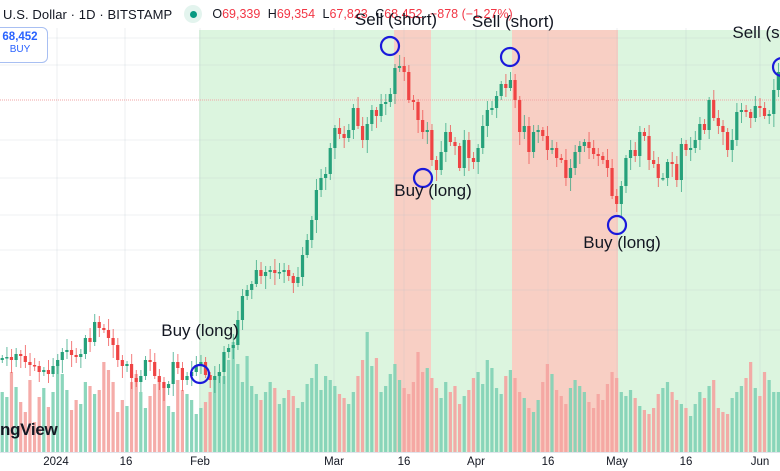 Image resolution: width=780 pixels, height=471 pixels. What do you see at coordinates (396, 19) in the screenshot?
I see `sell-short-label: Sell (short)` at bounding box center [396, 19].